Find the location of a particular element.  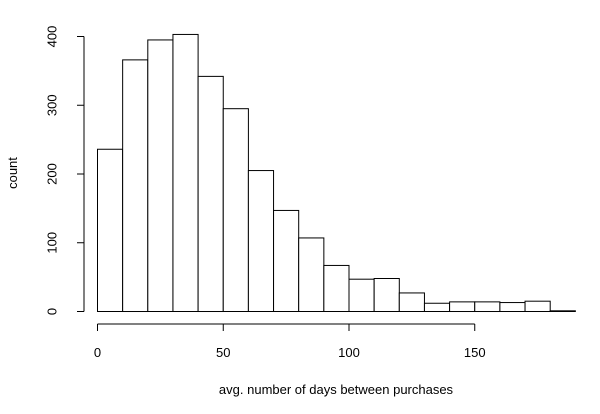

x-axis-title: avg. number of days between purchases is located at coordinates (336, 389).